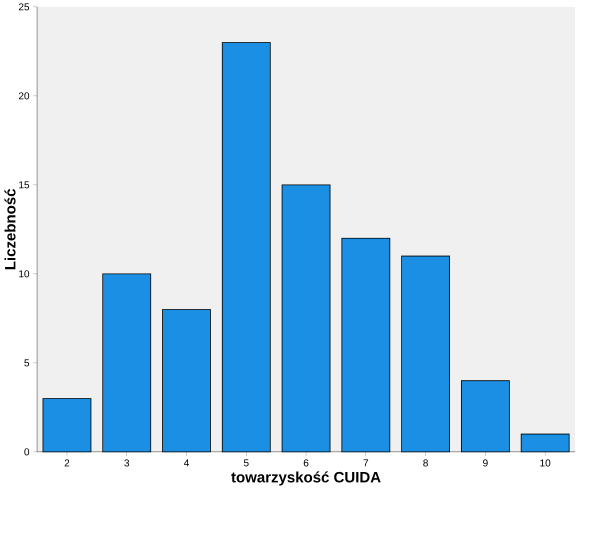  What do you see at coordinates (24, 274) in the screenshot?
I see `y-tick-label: 10` at bounding box center [24, 274].